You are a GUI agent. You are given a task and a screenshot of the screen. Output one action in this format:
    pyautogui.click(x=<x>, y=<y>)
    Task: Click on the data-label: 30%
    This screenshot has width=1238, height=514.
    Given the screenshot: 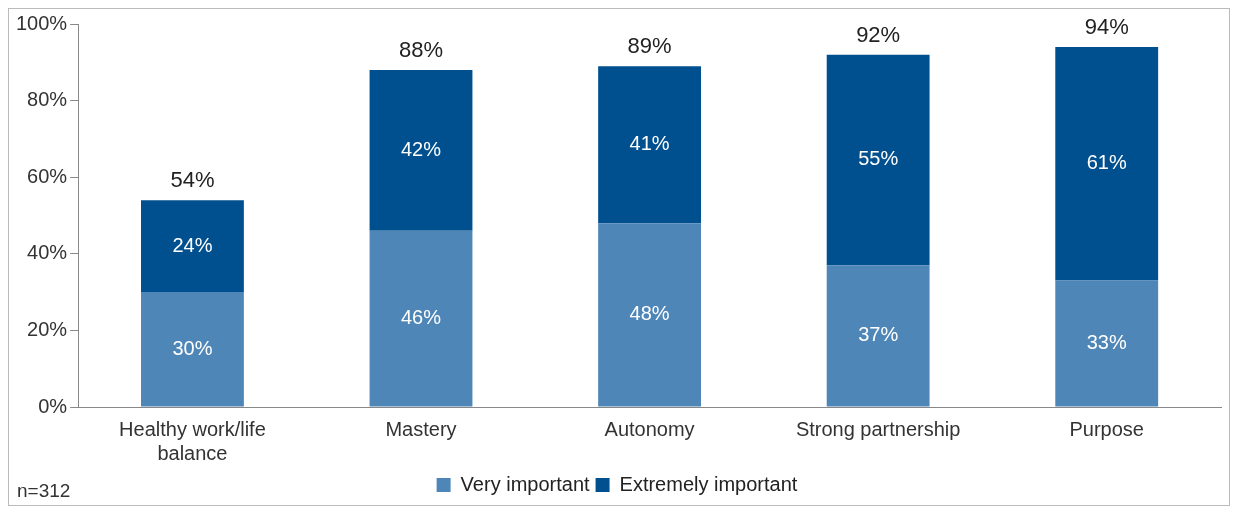 What is the action you would take?
    pyautogui.click(x=192, y=347)
    